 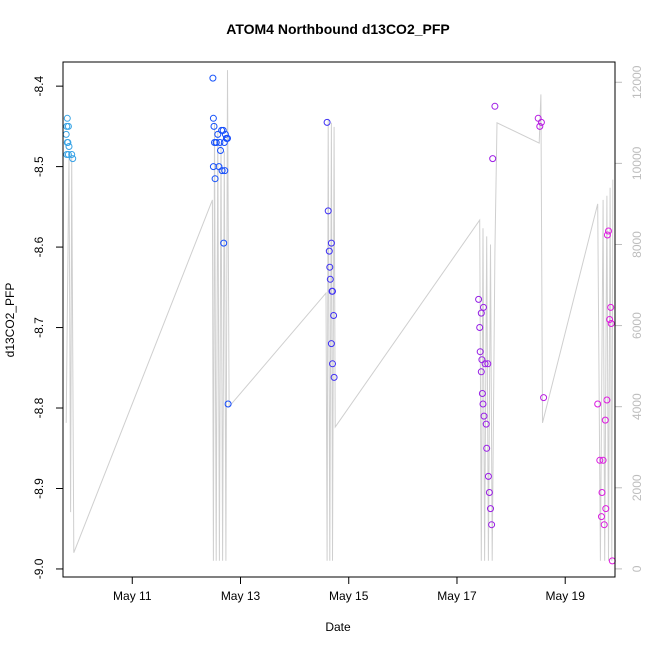 What do you see at coordinates (10, 320) in the screenshot?
I see `y-axis-label: d13CO2_PFP` at bounding box center [10, 320].